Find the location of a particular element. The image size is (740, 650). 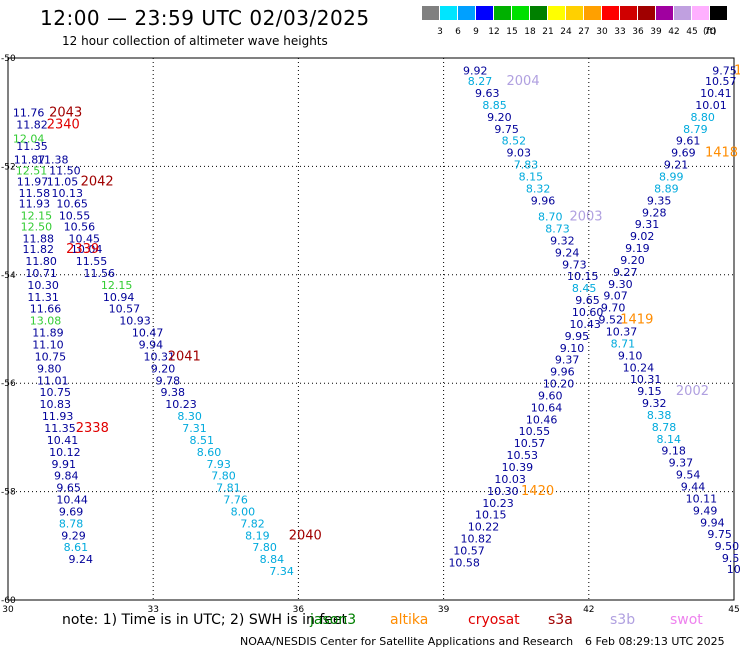

wave-height-value: 9.24 is located at coordinates (567, 252).